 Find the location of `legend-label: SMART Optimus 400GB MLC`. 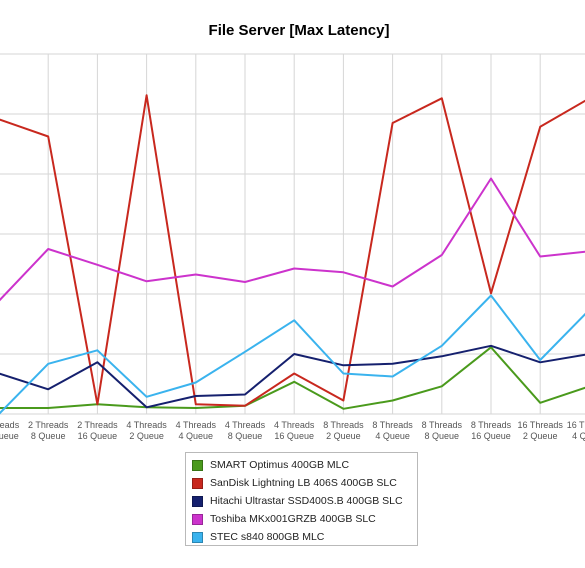

legend-label: SMART Optimus 400GB MLC is located at coordinates (280, 465).